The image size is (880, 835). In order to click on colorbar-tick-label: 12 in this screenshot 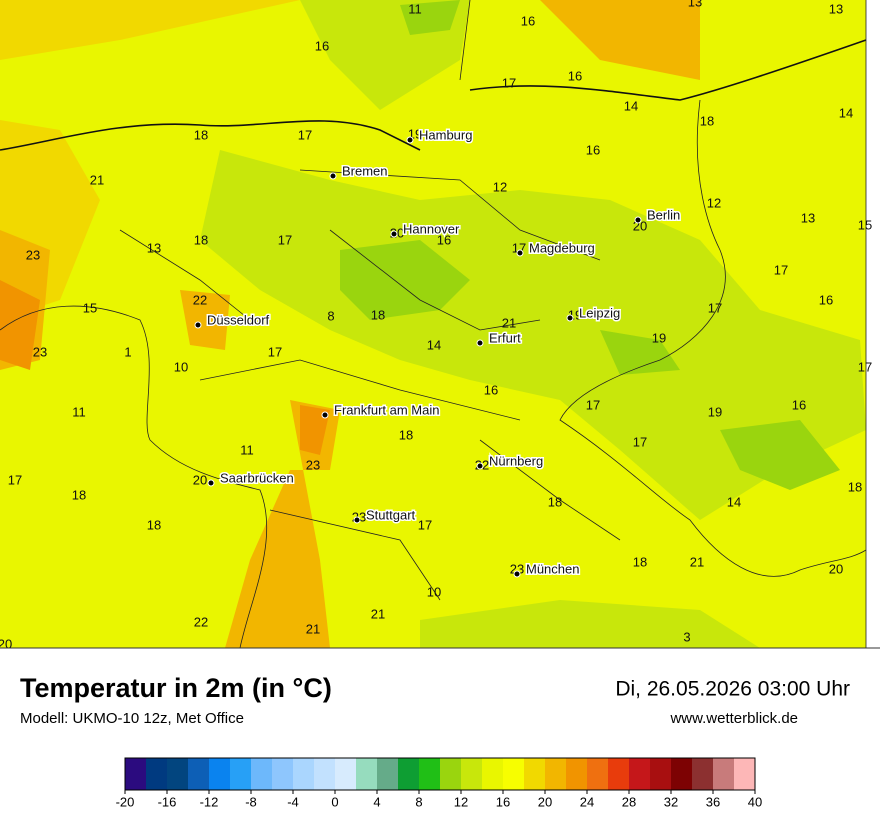, I will do `click(461, 801)`.